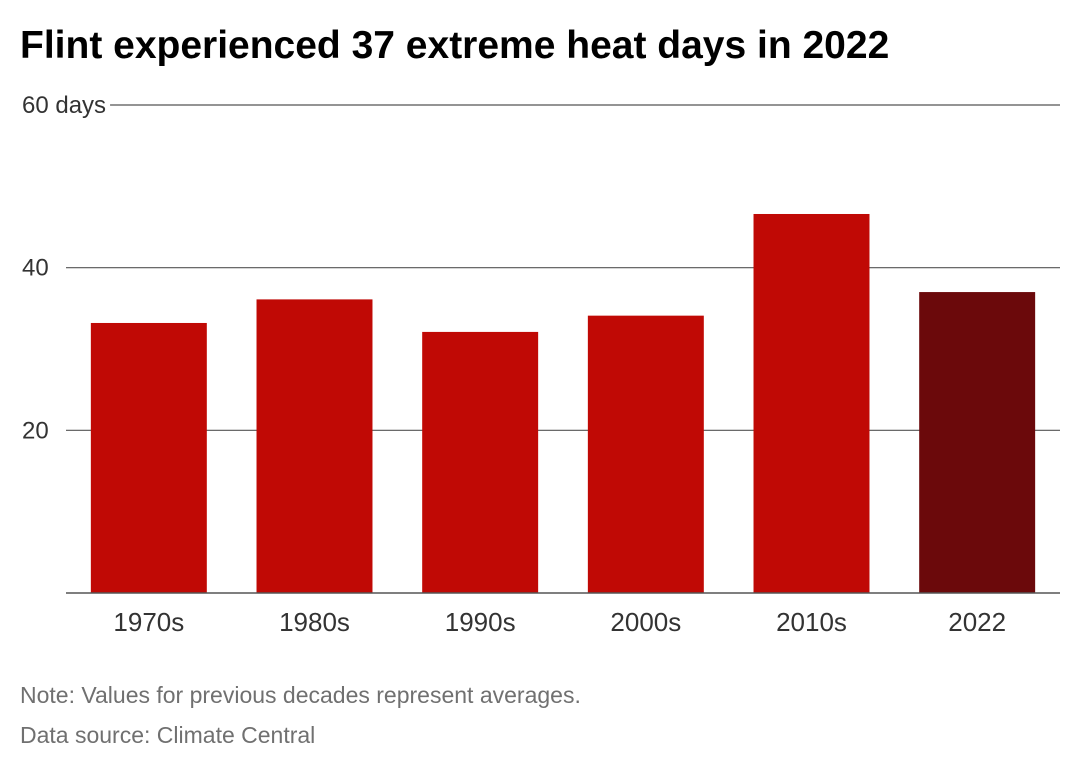  I want to click on y-tick-label: 60 days, so click(64, 105).